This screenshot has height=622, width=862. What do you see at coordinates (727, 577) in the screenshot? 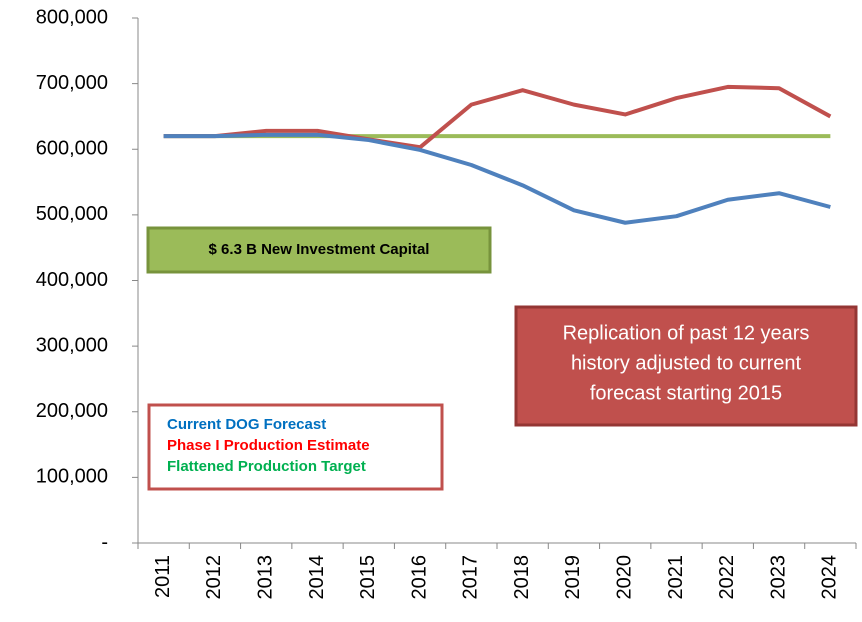
I see `x-tick-label: 2022` at bounding box center [727, 577].